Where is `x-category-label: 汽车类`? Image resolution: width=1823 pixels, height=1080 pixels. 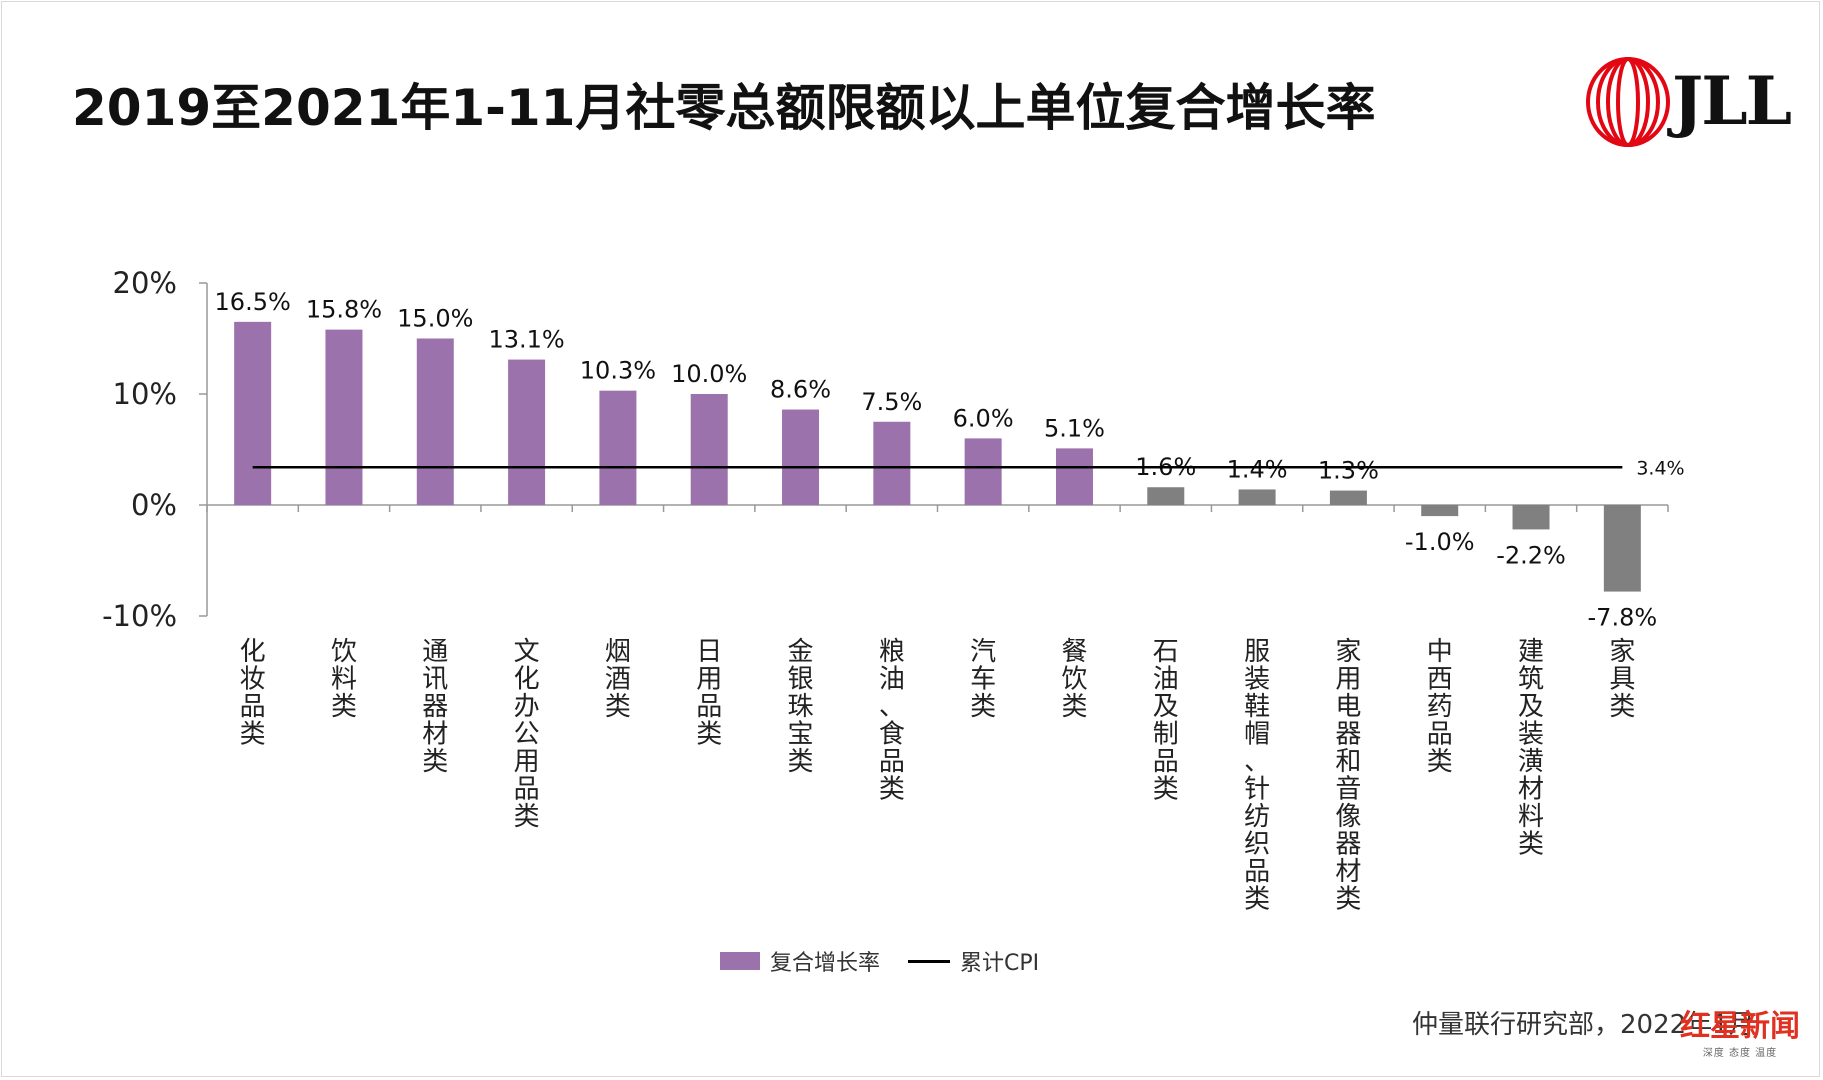
x-category-label: 汽车类 is located at coordinates (983, 679).